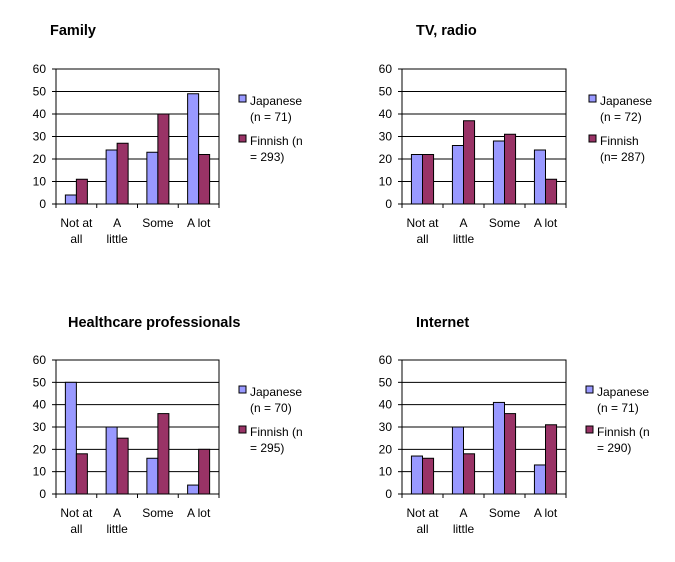 This screenshot has width=675, height=562. Describe the element at coordinates (442, 323) in the screenshot. I see `chart-title: Internet` at that location.